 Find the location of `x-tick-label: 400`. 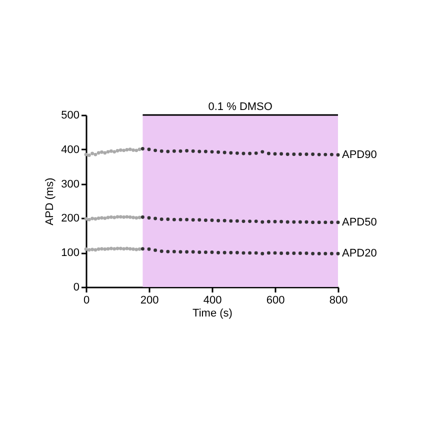

x-tick-label: 400 is located at coordinates (212, 300).